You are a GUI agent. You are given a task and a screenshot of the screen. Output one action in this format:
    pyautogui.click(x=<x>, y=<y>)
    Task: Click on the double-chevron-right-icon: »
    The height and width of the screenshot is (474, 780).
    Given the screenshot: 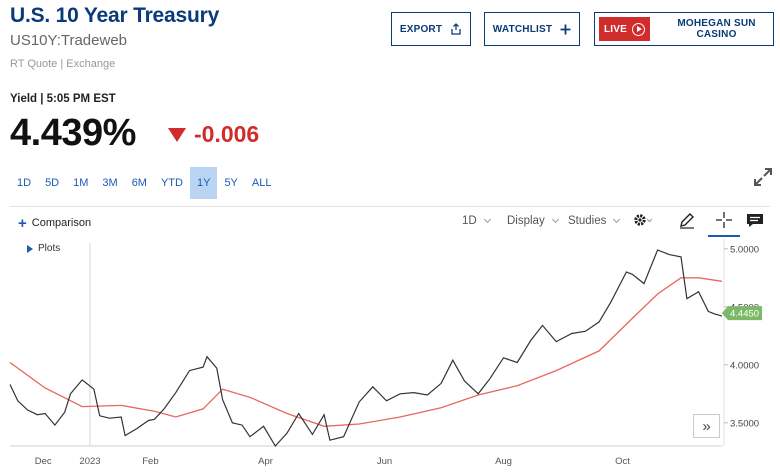 What is the action you would take?
    pyautogui.click(x=706, y=426)
    